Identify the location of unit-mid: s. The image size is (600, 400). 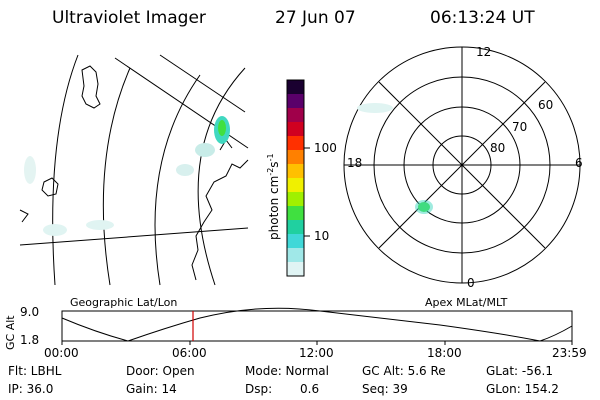
(274, 164).